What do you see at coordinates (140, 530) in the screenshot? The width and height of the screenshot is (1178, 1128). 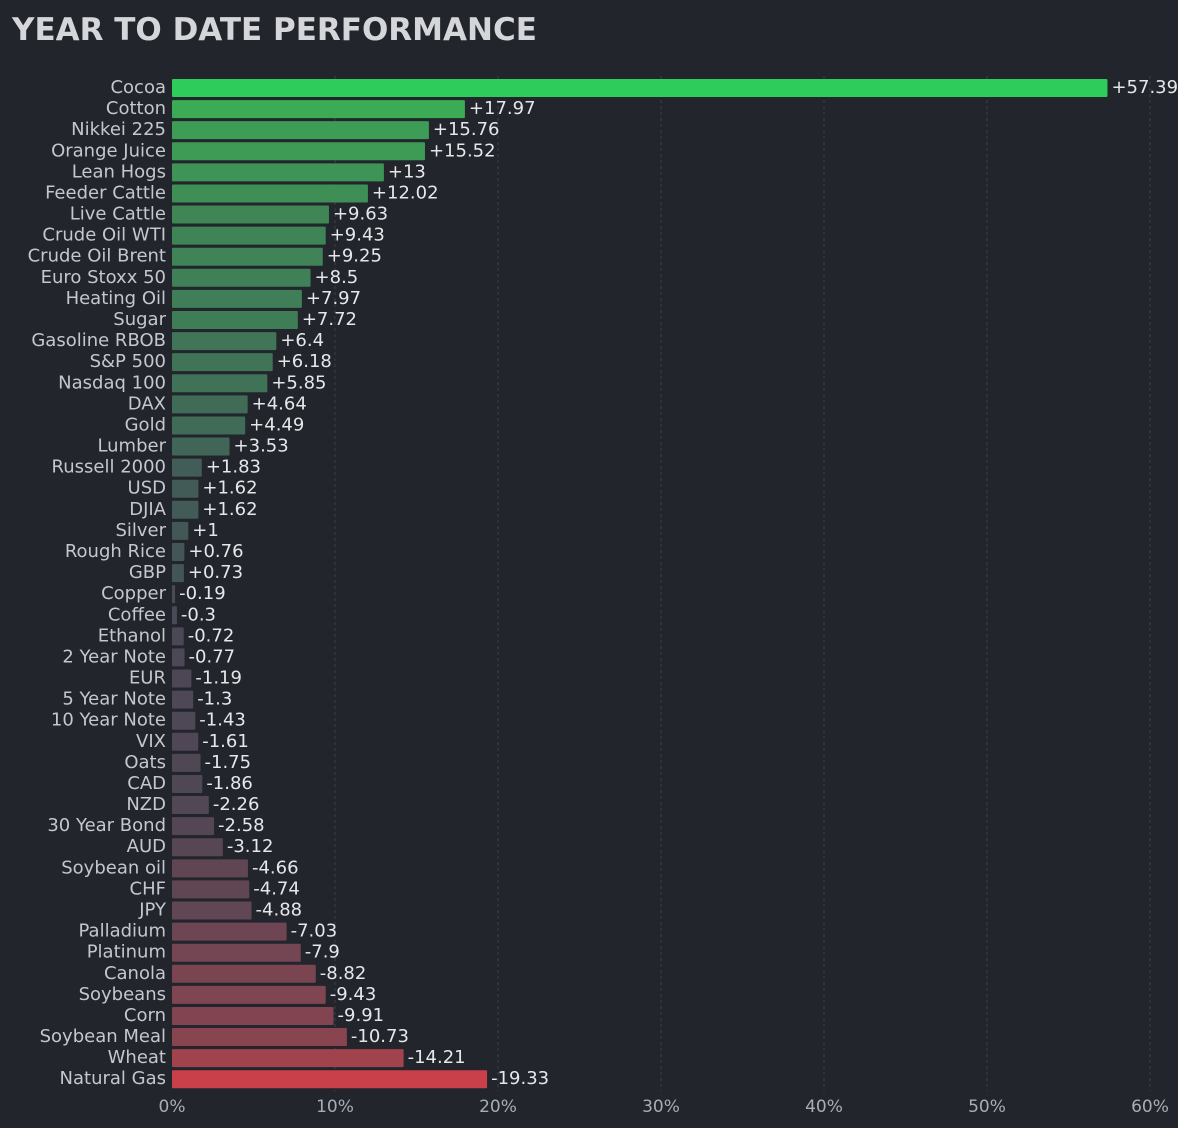 I see `category-label: Silver` at bounding box center [140, 530].